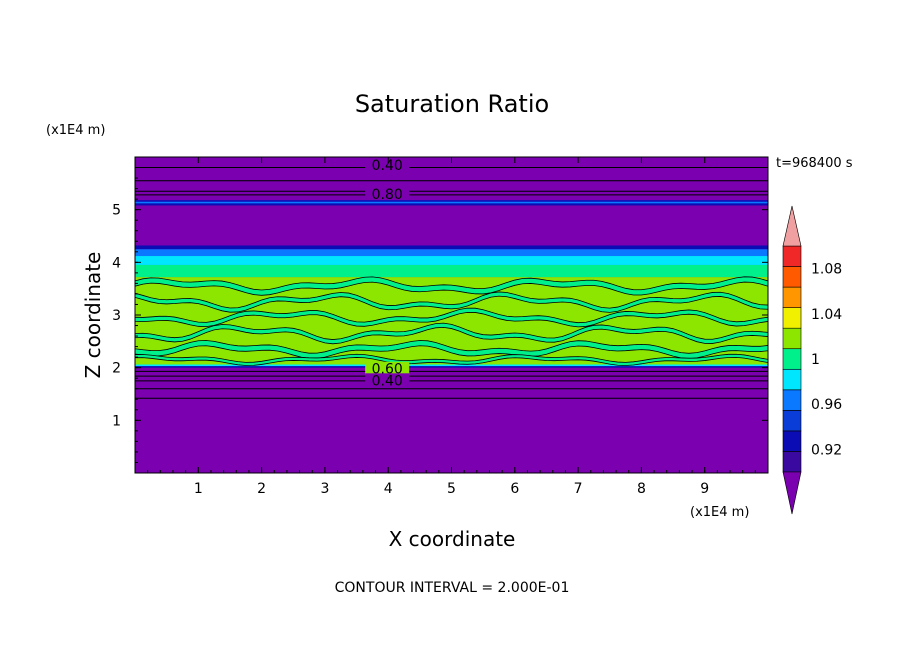 This screenshot has width=904, height=654. I want to click on colorbar: 1.08 1.04 1 0.96 0.92, so click(812, 360).